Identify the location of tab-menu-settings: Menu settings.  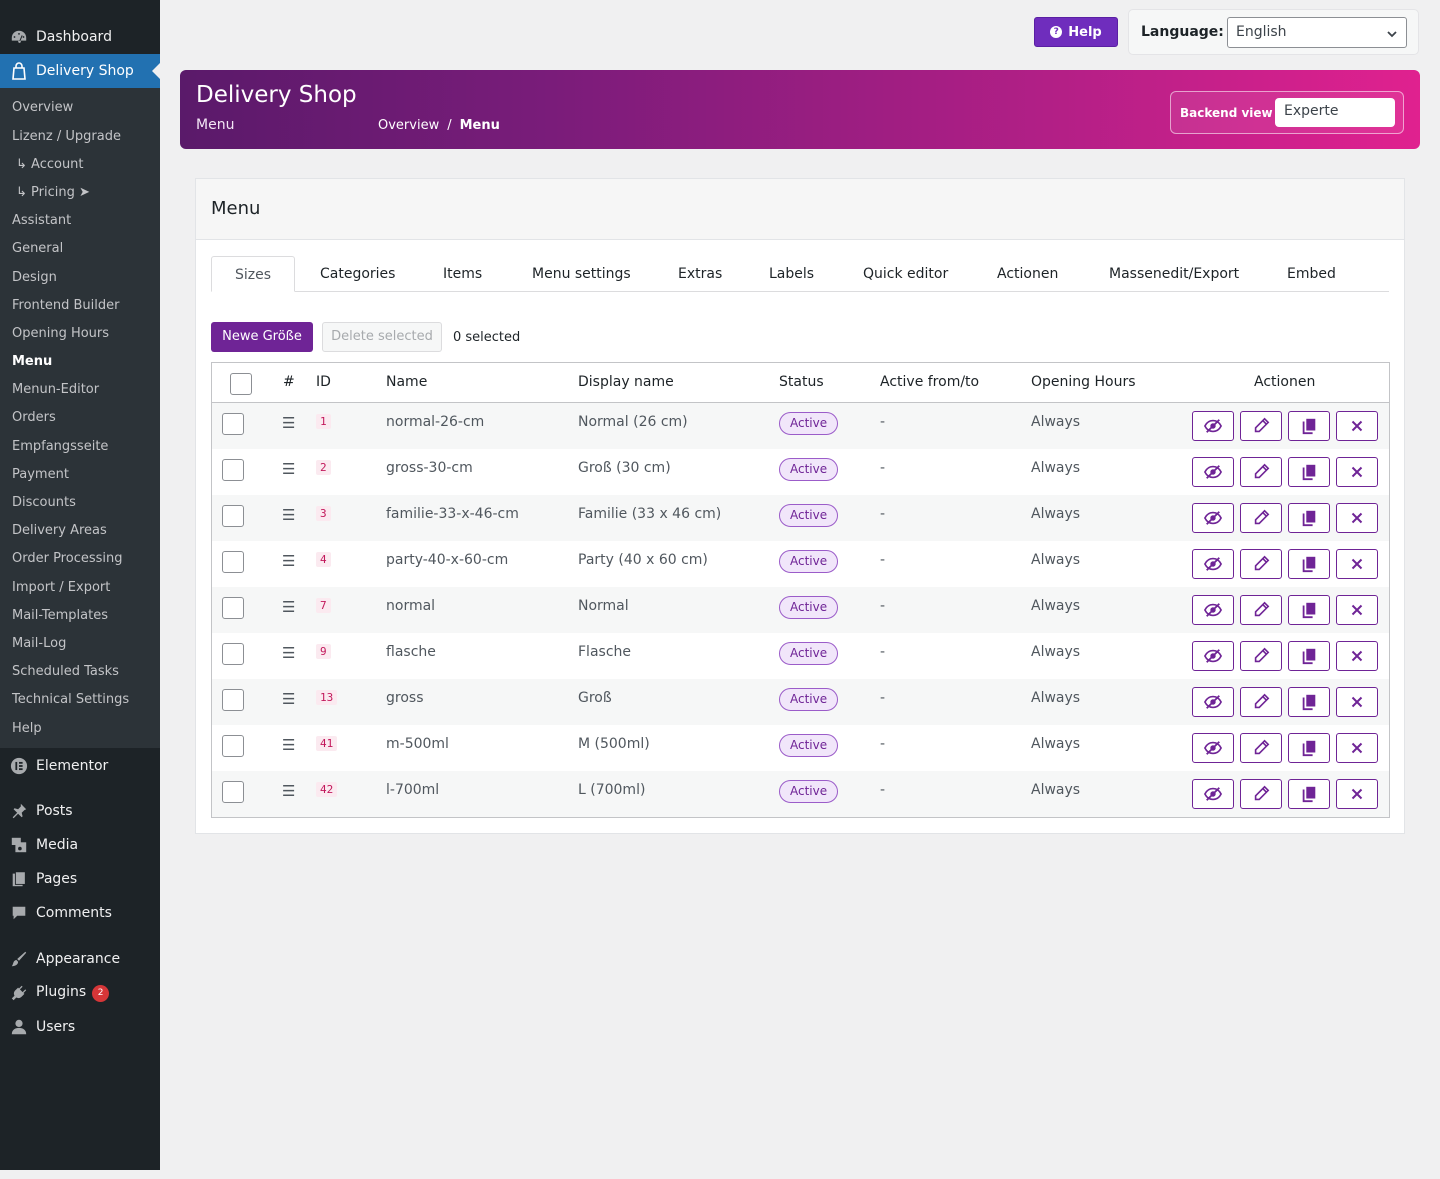
(581, 274).